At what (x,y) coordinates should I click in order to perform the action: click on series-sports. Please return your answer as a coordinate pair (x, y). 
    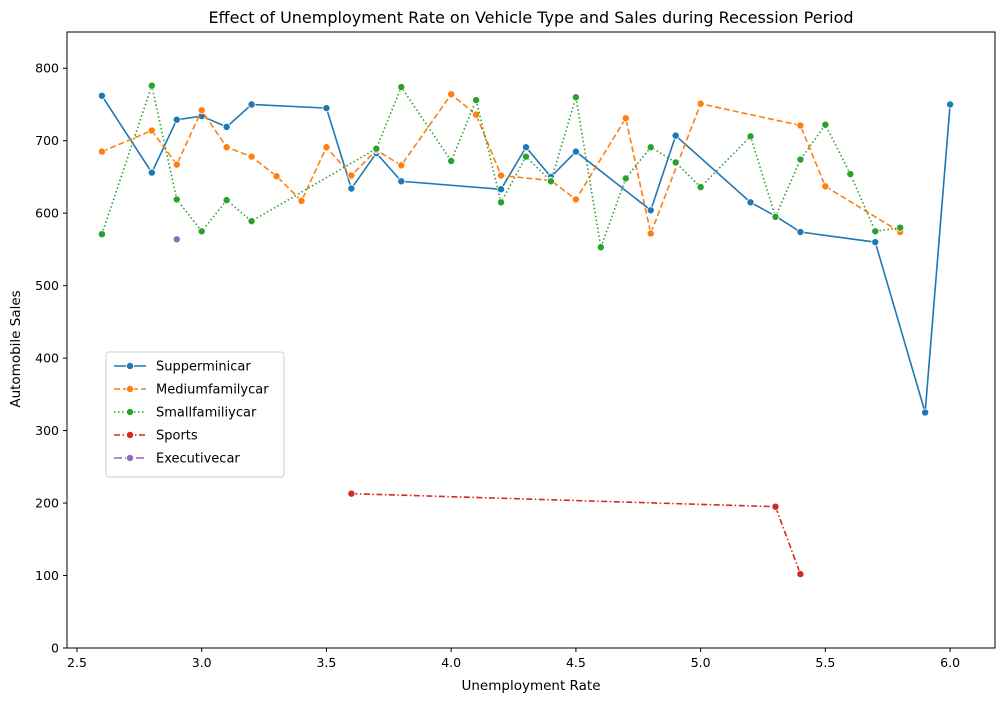
    Looking at the image, I should click on (576, 534).